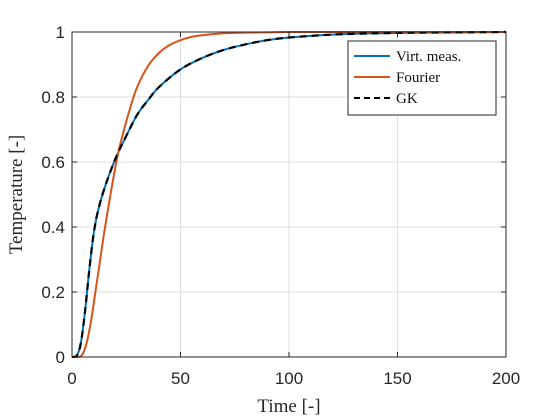 This screenshot has width=560, height=420. What do you see at coordinates (53, 195) in the screenshot?
I see `y-axis-tick-labels: 0 0.2 0.4 0.6 0.8 1` at bounding box center [53, 195].